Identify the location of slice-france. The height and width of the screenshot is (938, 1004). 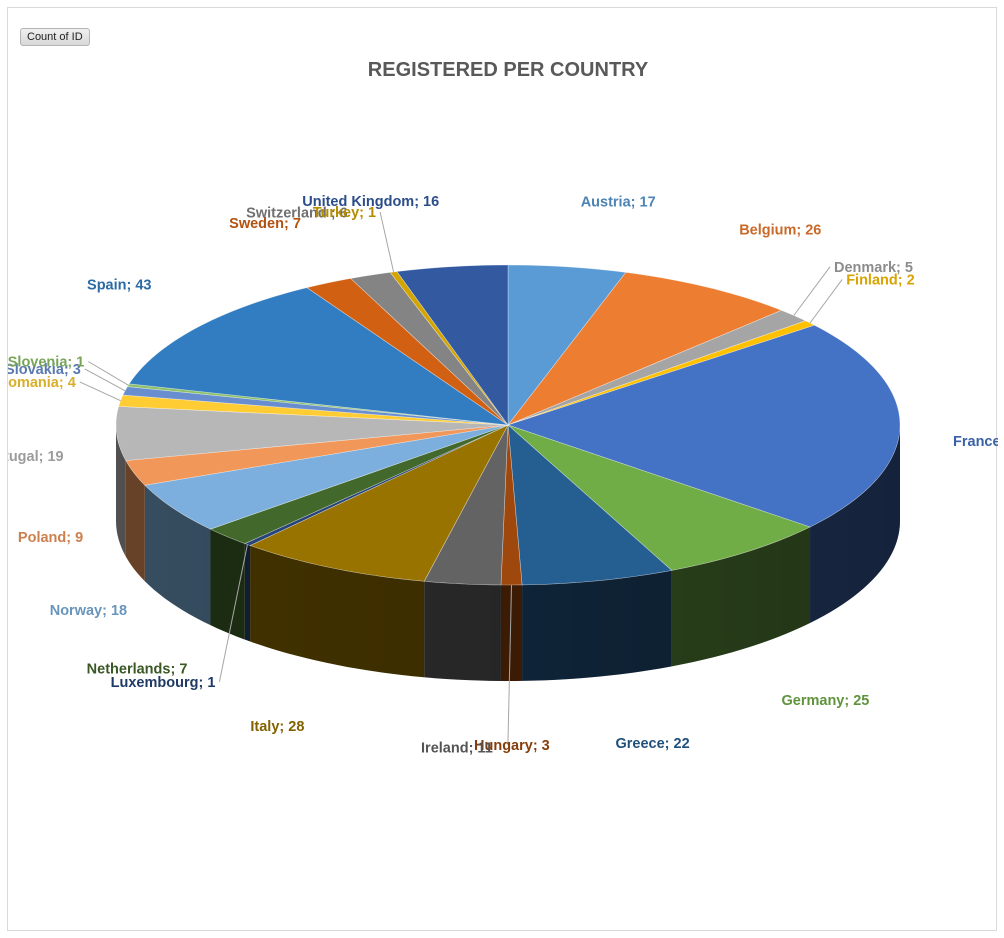
(704, 426).